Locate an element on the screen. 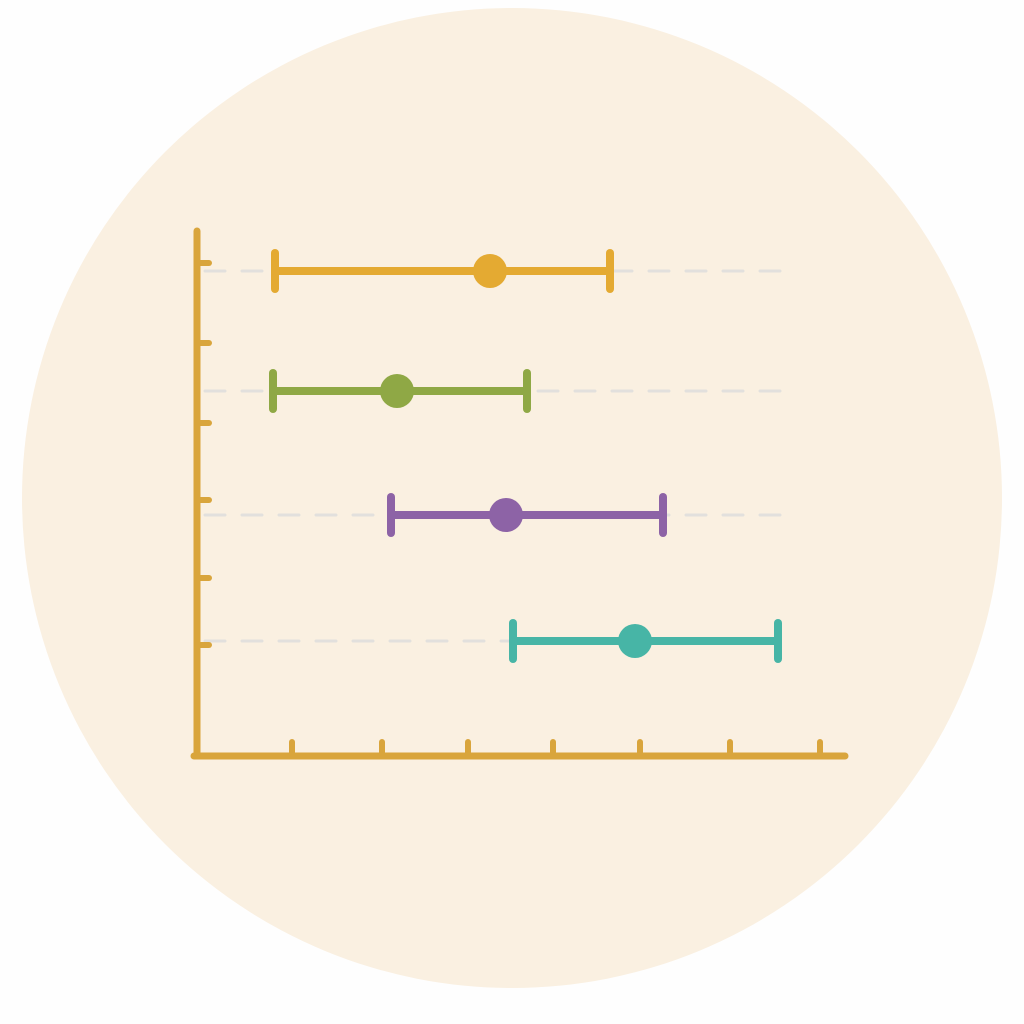 The width and height of the screenshot is (1024, 1024). error-bar-series-4-teal is located at coordinates (645, 641).